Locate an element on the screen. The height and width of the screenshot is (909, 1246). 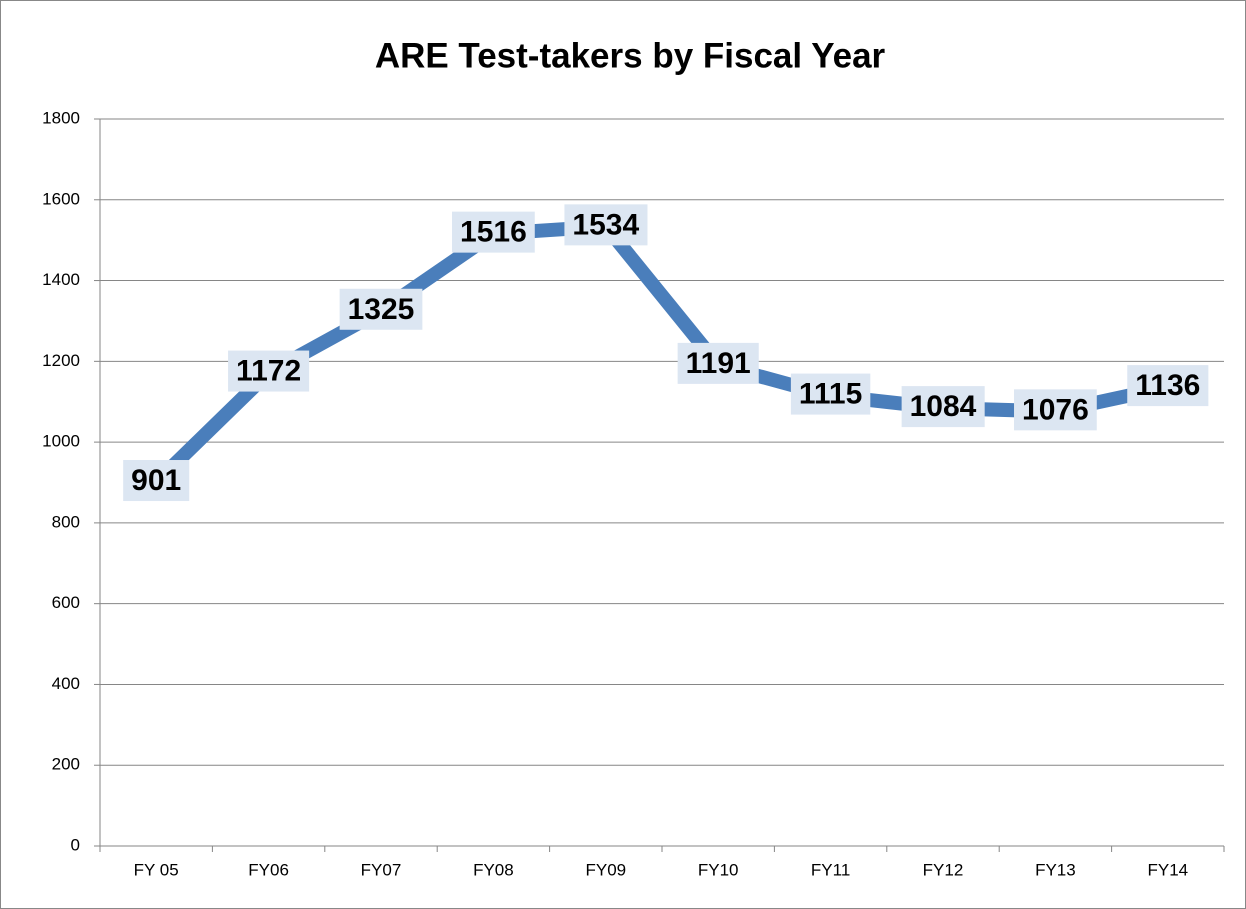
x-tick-label: FY14 is located at coordinates (1167, 869).